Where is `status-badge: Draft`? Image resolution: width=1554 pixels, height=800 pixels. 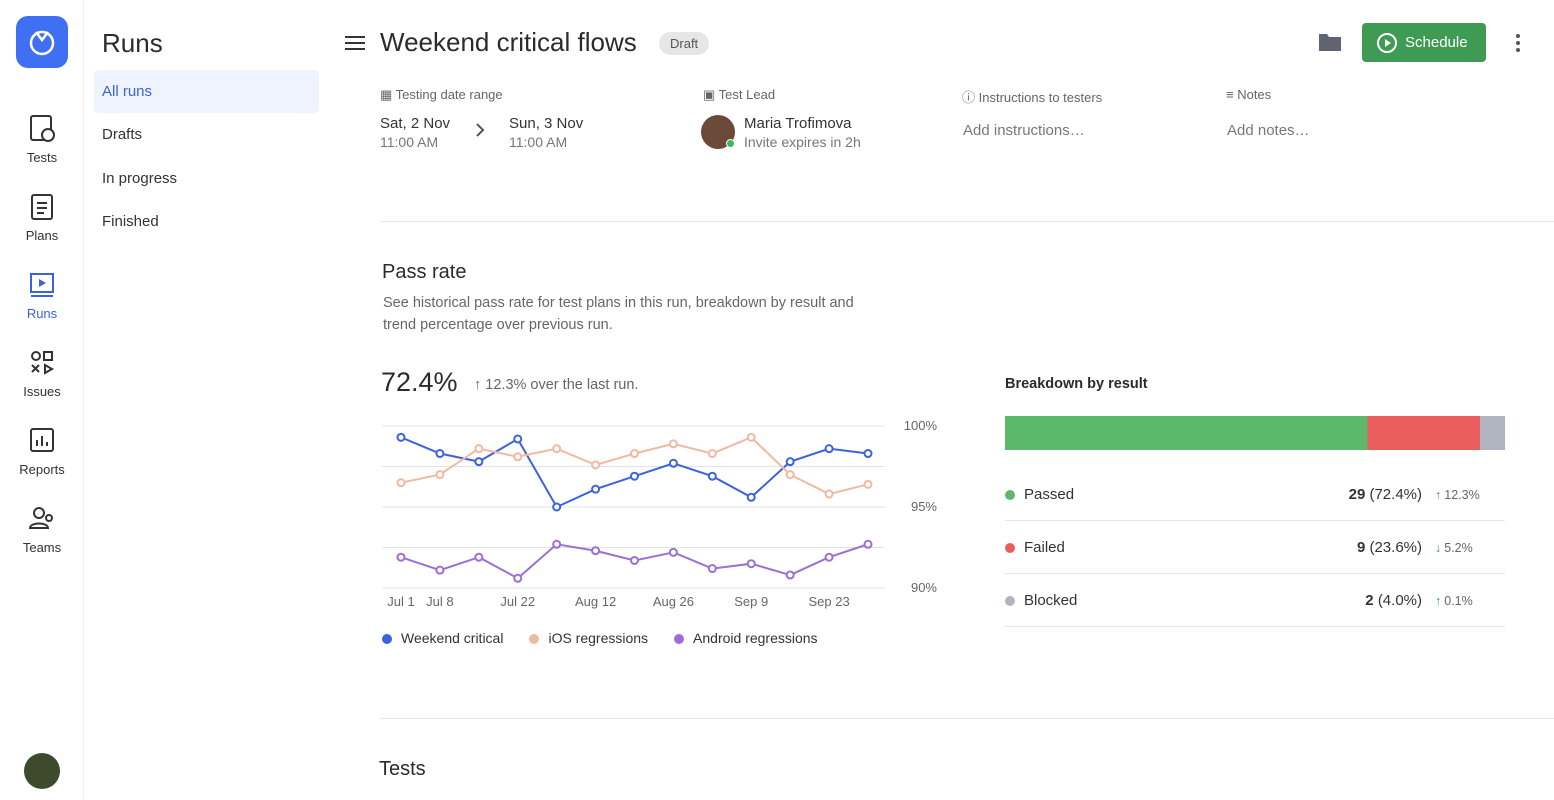 status-badge: Draft is located at coordinates (684, 43).